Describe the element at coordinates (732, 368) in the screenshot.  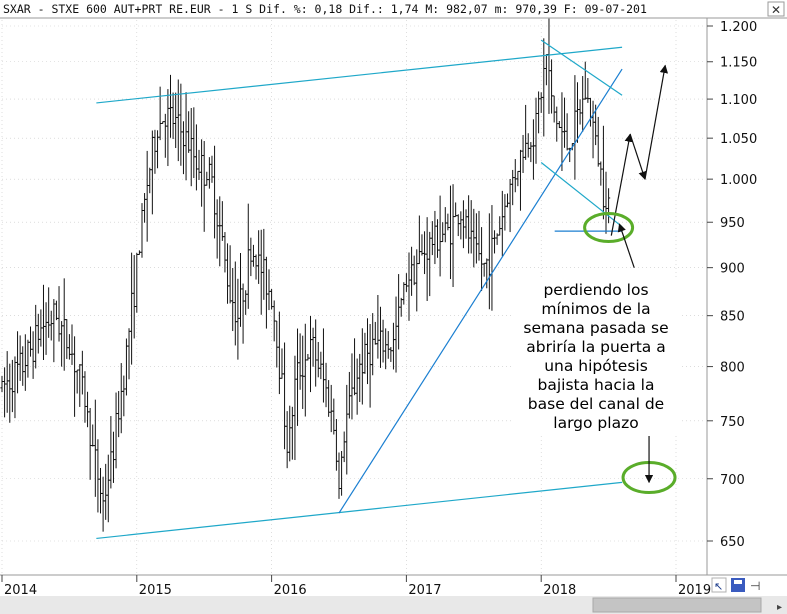
I see `y-tick-label: 800` at that location.